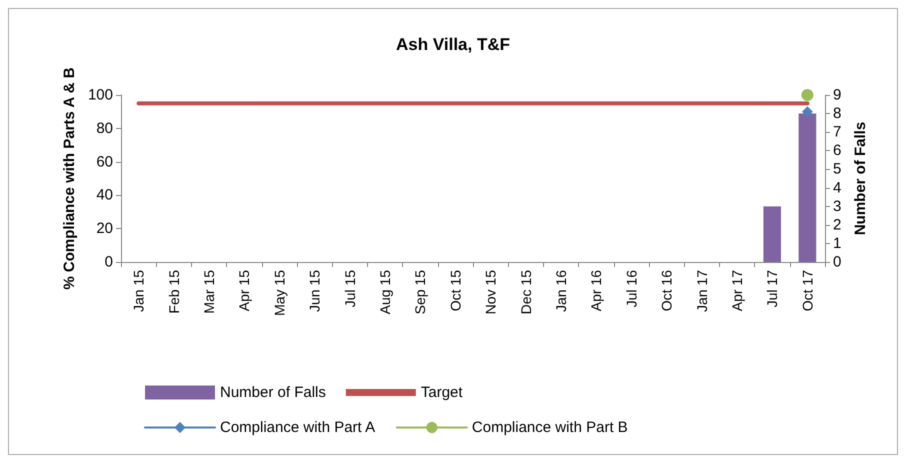  What do you see at coordinates (837, 187) in the screenshot?
I see `y2-tick-label: 4` at bounding box center [837, 187].